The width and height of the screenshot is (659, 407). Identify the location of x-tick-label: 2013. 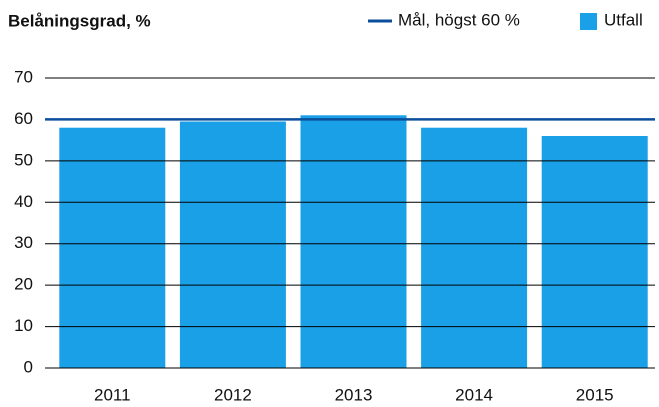
(354, 394).